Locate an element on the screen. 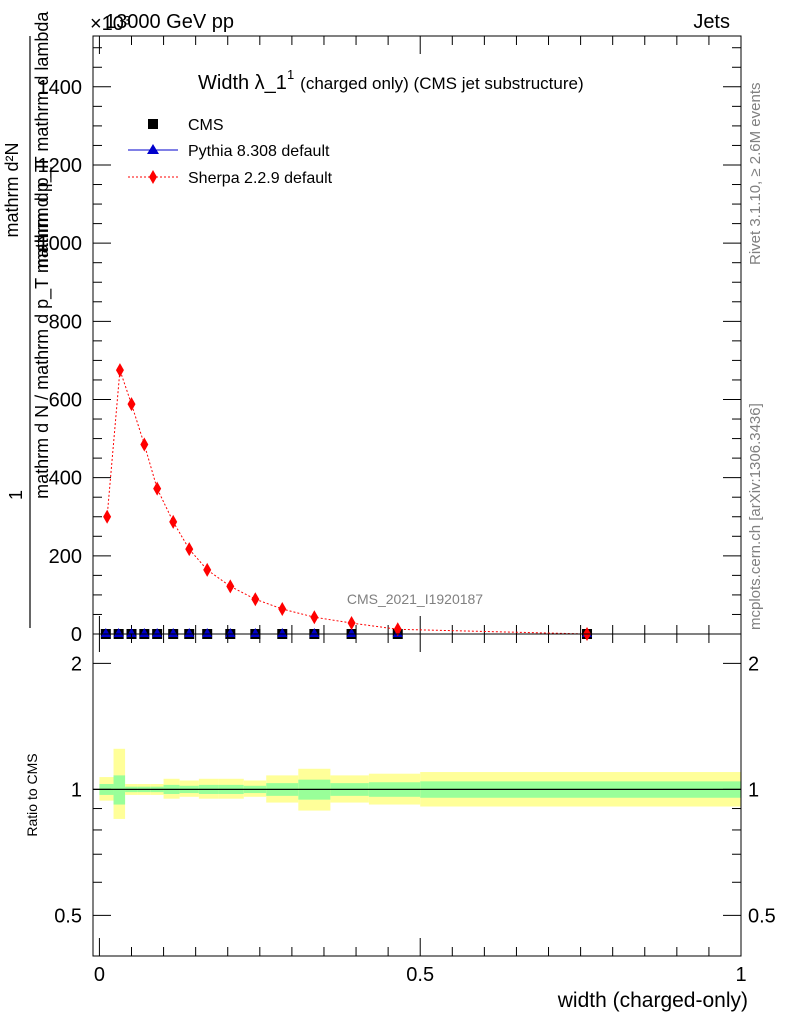 This screenshot has width=786, height=1024. main-ytick-label: 400 is located at coordinates (65, 479).